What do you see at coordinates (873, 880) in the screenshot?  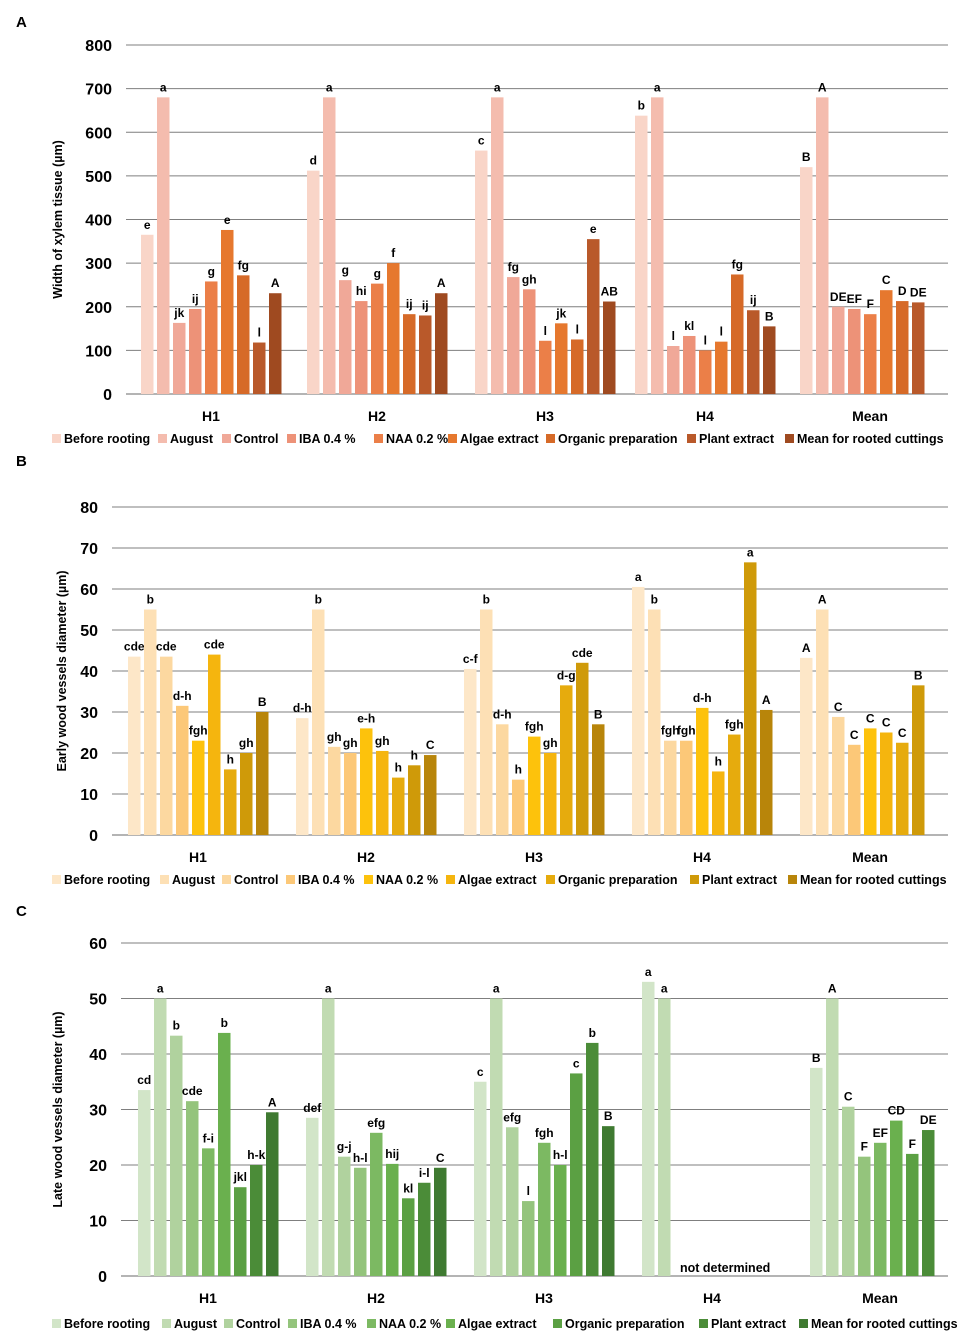 I see `legend-label: Mean for rooted cuttings` at bounding box center [873, 880].